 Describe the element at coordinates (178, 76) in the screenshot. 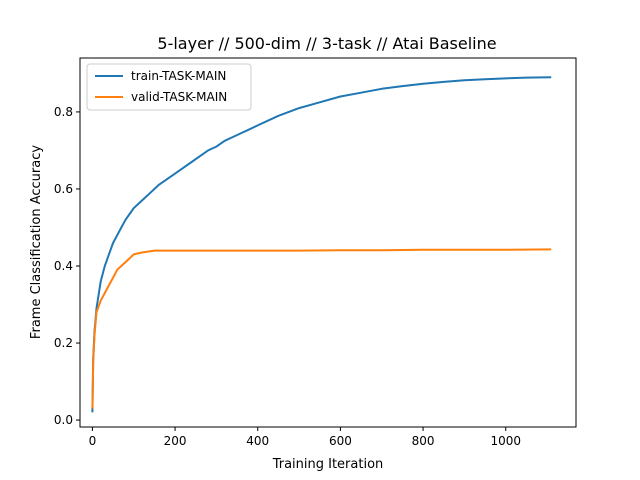

I see `legend-label-train: train-TASK-MAIN` at that location.